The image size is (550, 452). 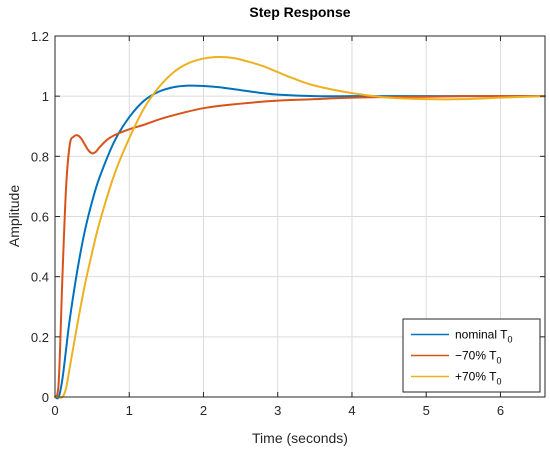 What do you see at coordinates (40, 156) in the screenshot?
I see `y-tick-label: 0.8` at bounding box center [40, 156].